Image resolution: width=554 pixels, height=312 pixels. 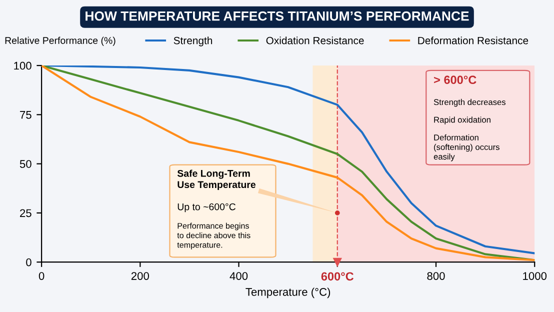 I want to click on annotation: Deformation (softening) occurs easily, so click(x=467, y=148).